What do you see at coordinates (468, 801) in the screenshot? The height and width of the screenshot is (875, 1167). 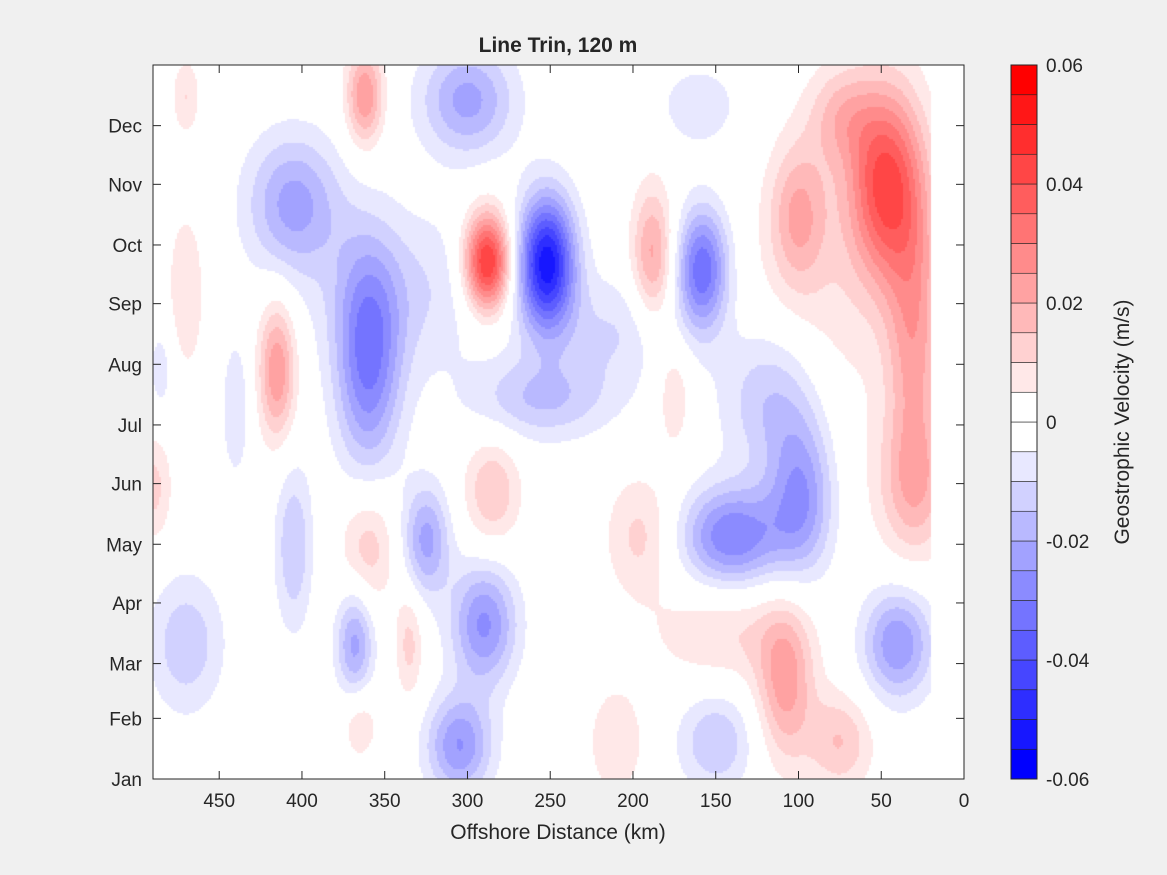 I see `x-tick-label: 300` at bounding box center [468, 801].